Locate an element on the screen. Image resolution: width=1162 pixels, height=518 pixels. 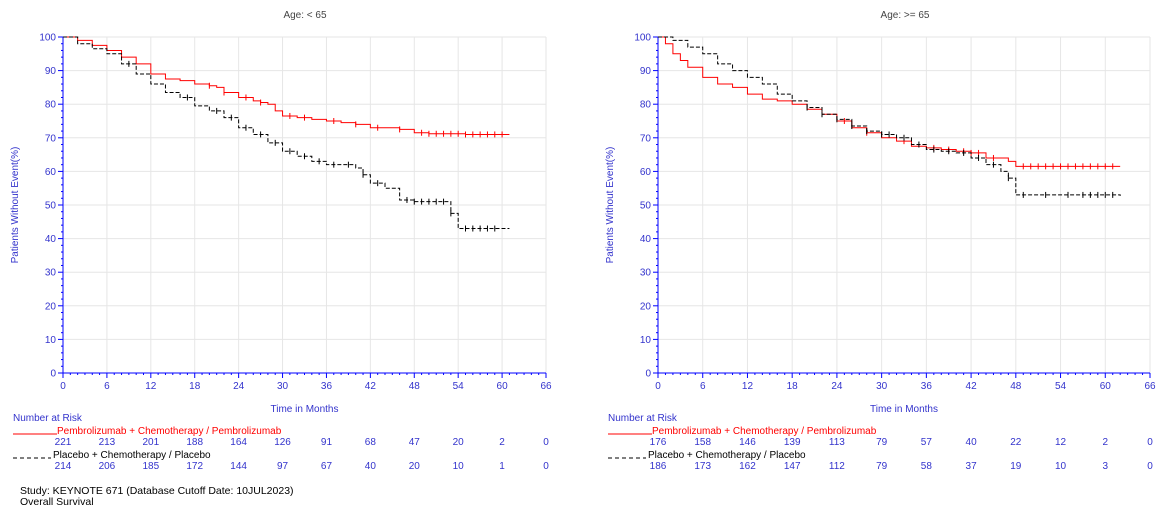
risk-count: 173 is located at coordinates (702, 466).